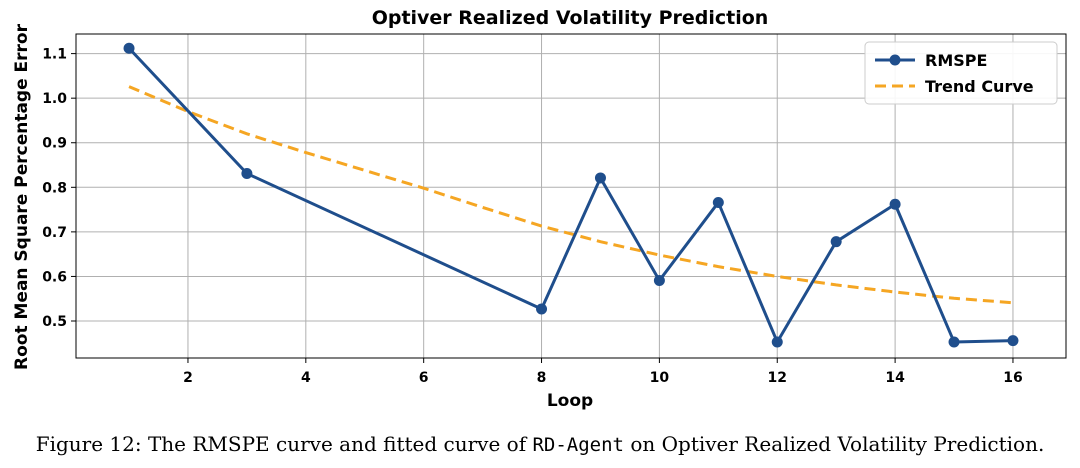 The width and height of the screenshot is (1080, 468). I want to click on y-tick-label: 0.9, so click(54, 144).